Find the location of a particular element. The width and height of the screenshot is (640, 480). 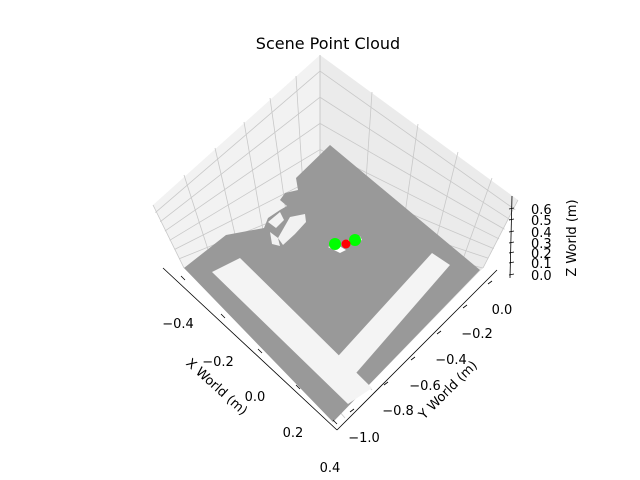

y-tick-label: −1.0 is located at coordinates (364, 438).